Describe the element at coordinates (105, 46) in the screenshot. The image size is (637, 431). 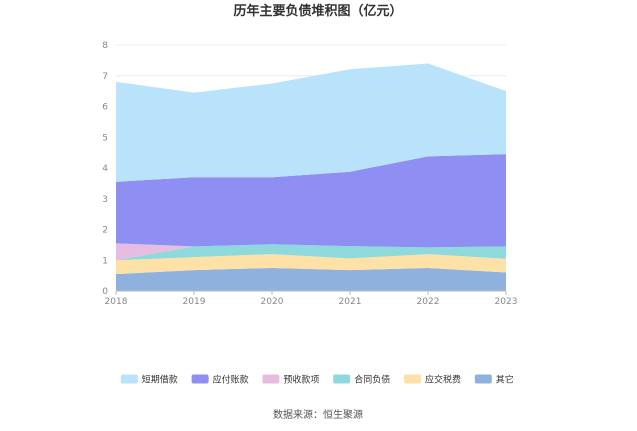
I see `y-tick-label: 8` at that location.